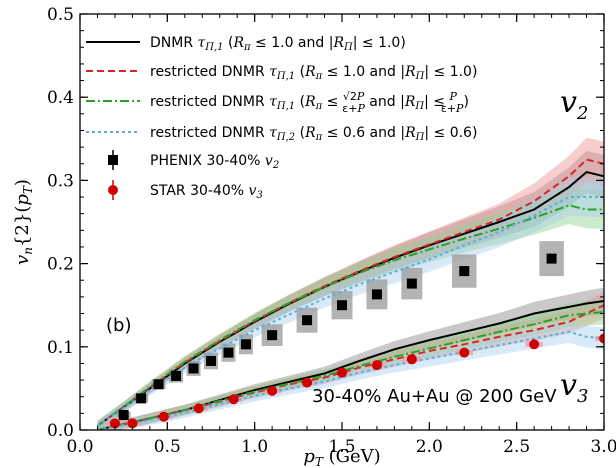 The image size is (616, 468). I want to click on x-axis-label: pT (GeV), so click(341, 457).